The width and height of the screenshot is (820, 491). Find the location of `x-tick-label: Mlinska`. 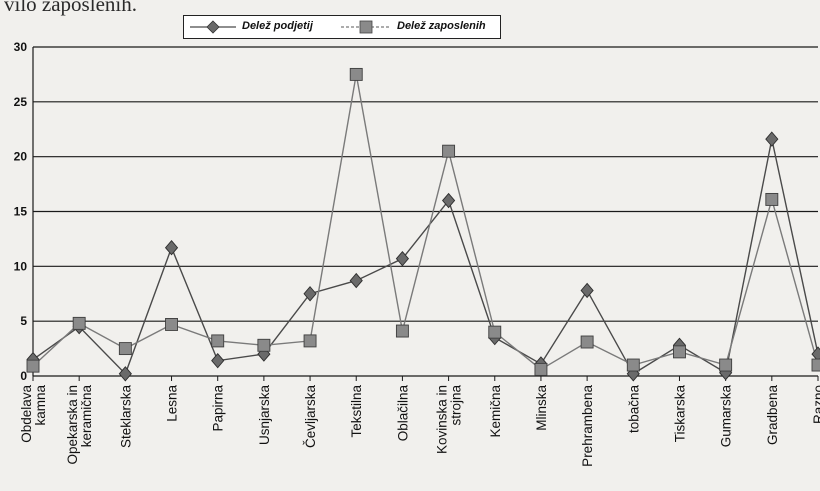

x-tick-label: Mlinska is located at coordinates (541, 408).